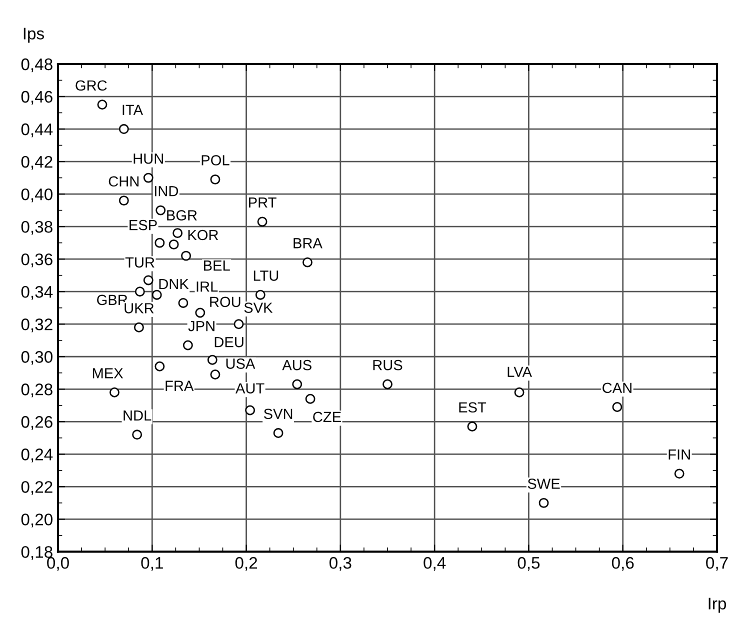  Describe the element at coordinates (36, 423) in the screenshot. I see `y-tick-label: 0,26` at that location.